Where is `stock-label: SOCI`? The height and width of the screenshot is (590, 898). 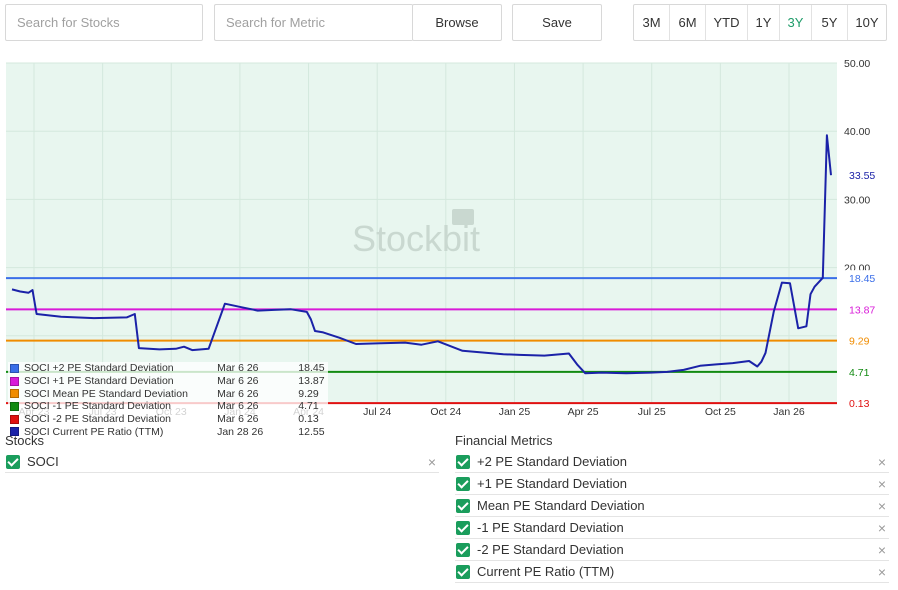 stock-label: SOCI is located at coordinates (43, 461).